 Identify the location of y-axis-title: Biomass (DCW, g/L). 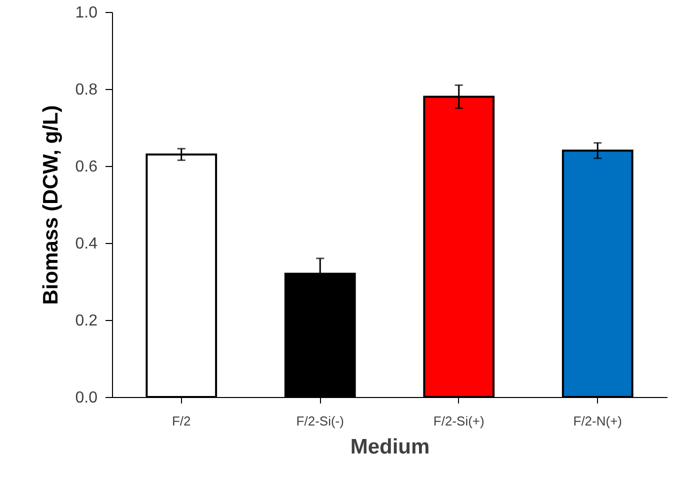
(50, 205).